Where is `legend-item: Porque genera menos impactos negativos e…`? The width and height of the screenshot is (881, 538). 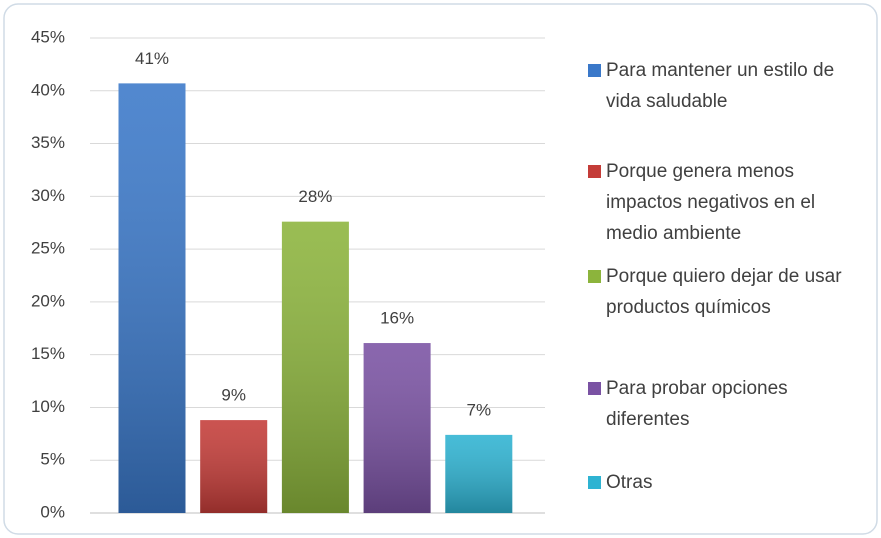 legend-item: Porque genera menos impactos negativos e… is located at coordinates (729, 202).